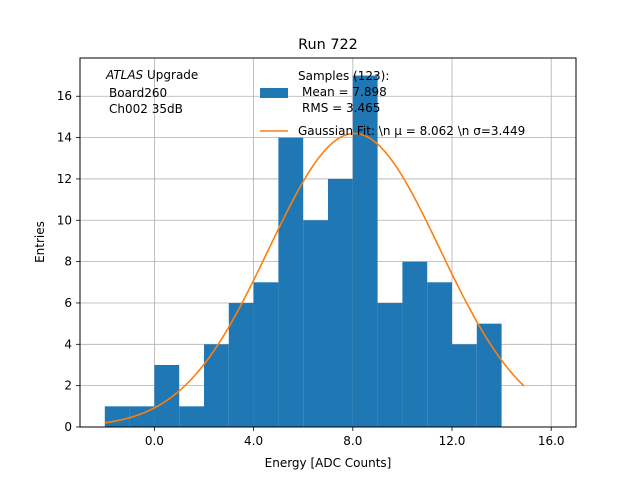  I want to click on y-tick-label: 10, so click(64, 220).